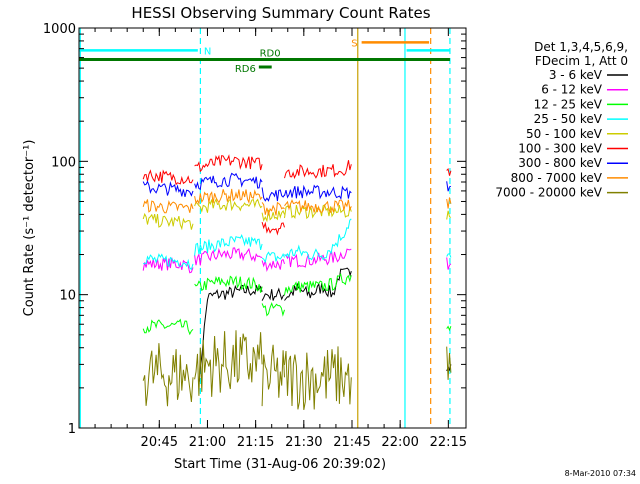  Describe the element at coordinates (448, 442) in the screenshot. I see `x-tick-label-6: 22:15` at that location.